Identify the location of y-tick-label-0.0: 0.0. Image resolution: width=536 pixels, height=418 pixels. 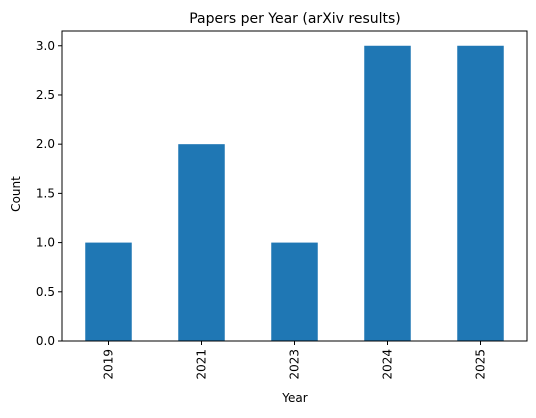
(45, 341).